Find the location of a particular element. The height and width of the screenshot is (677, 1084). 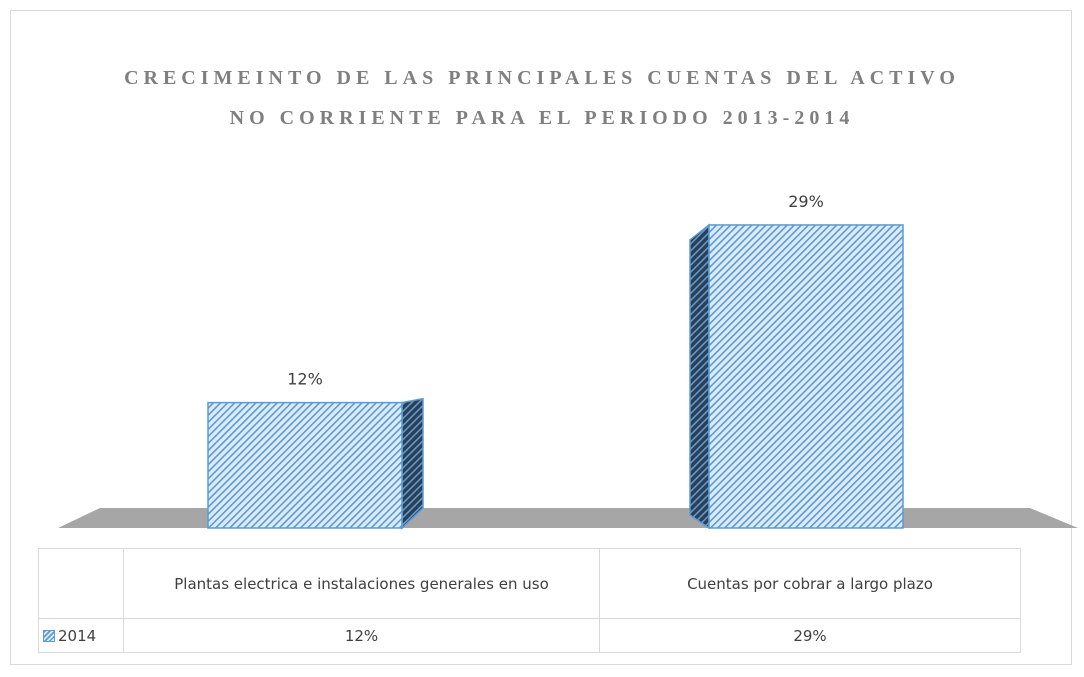

table-corner is located at coordinates (81, 583).